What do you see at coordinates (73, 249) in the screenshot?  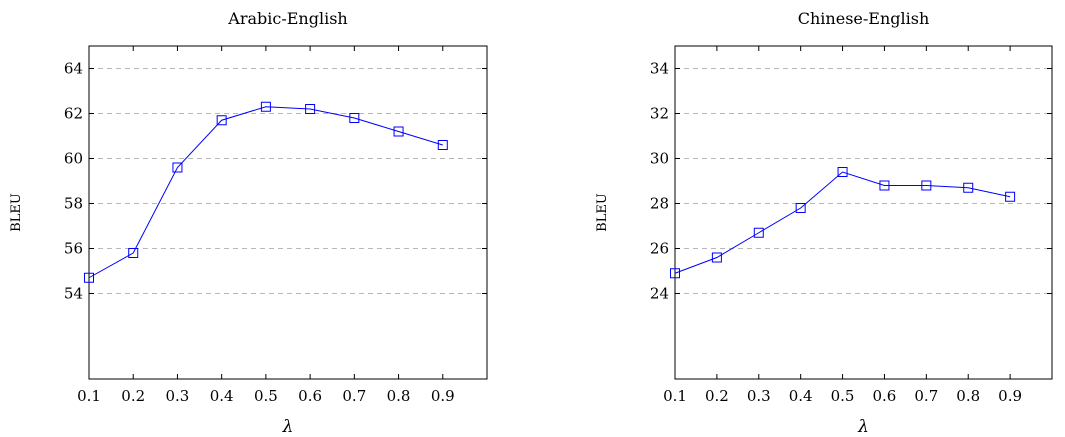 I see `y-tick-label: 56` at bounding box center [73, 249].